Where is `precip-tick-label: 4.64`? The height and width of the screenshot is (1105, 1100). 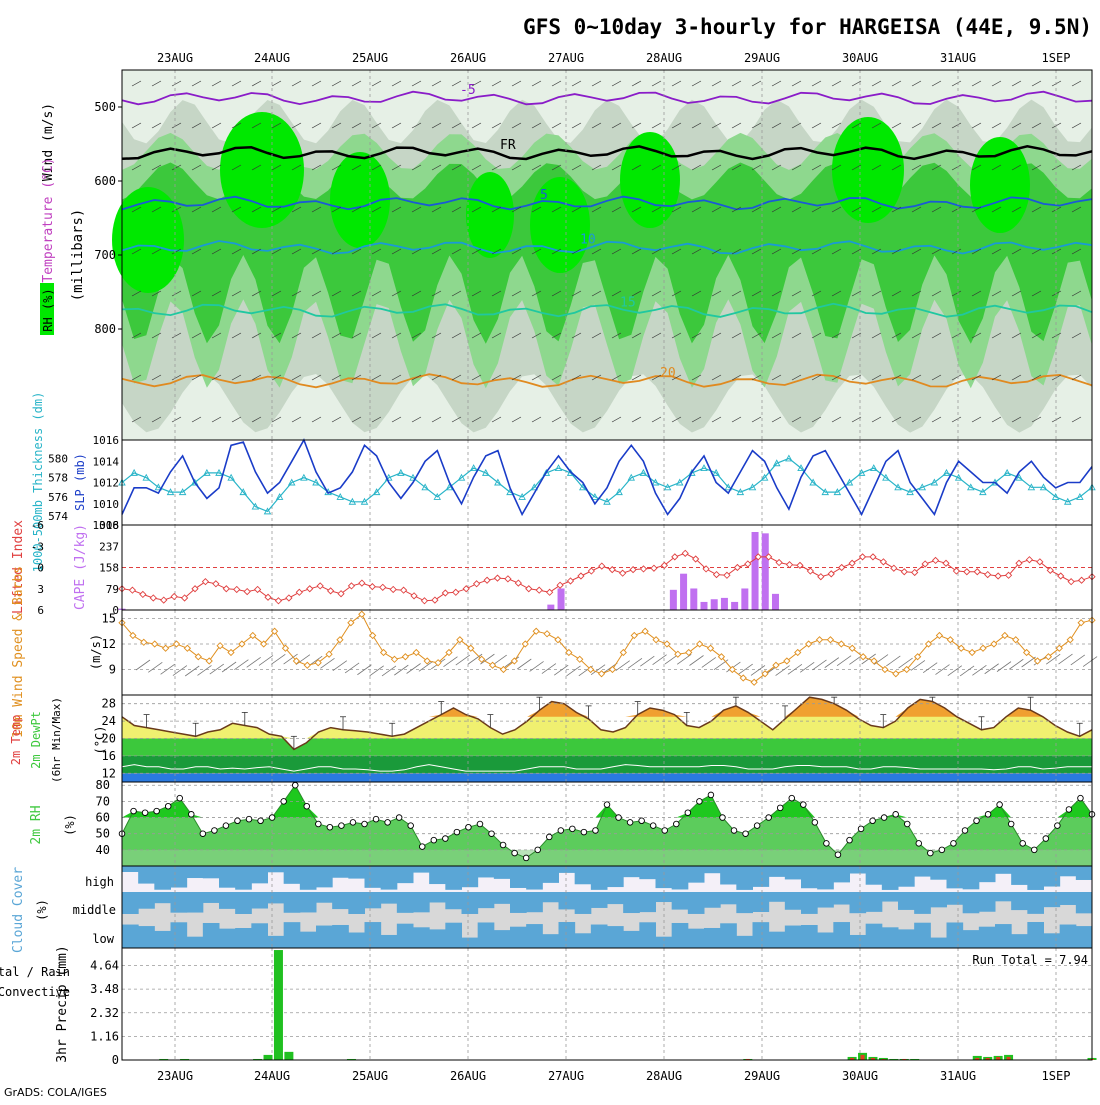 precip-tick-label: 4.64 is located at coordinates (104, 966).